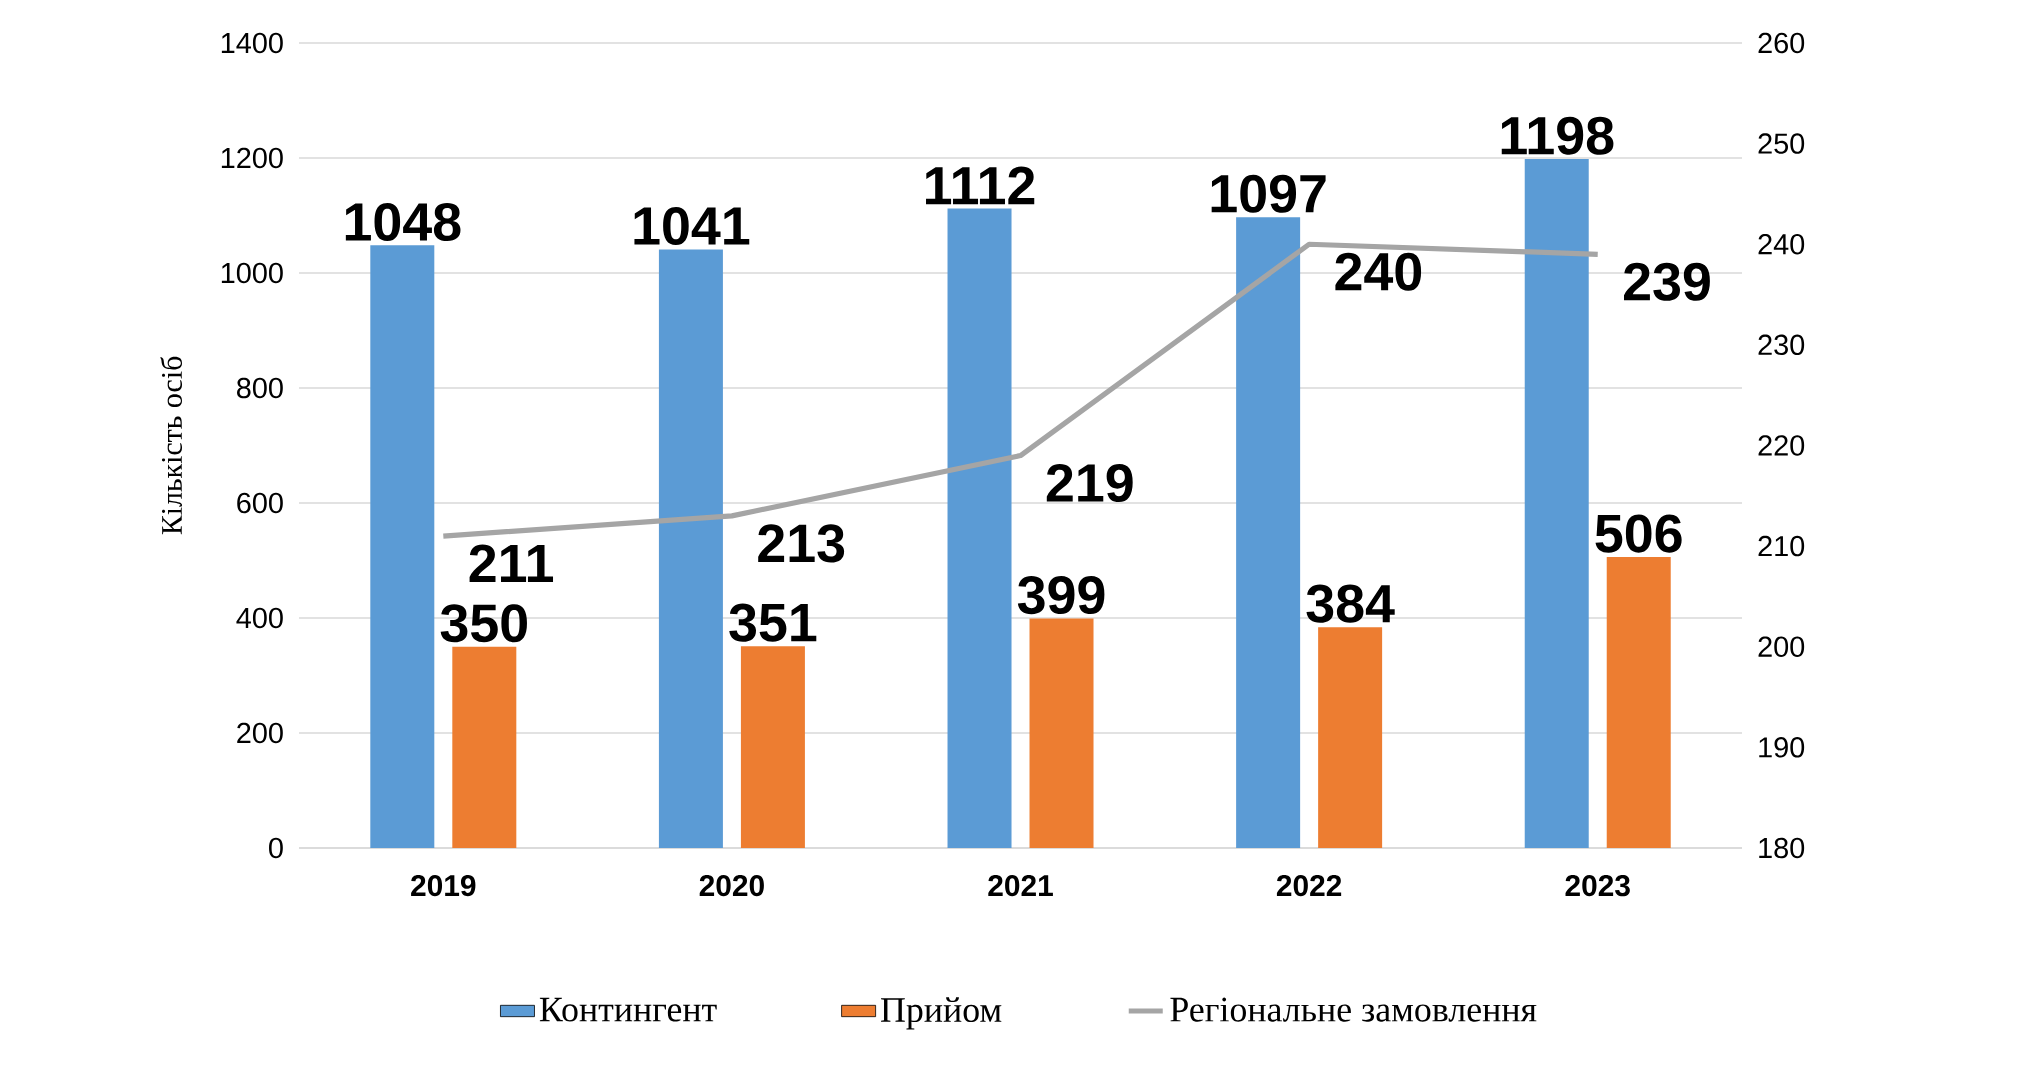 Image resolution: width=2023 pixels, height=1091 pixels. I want to click on data-label: 213, so click(801, 543).